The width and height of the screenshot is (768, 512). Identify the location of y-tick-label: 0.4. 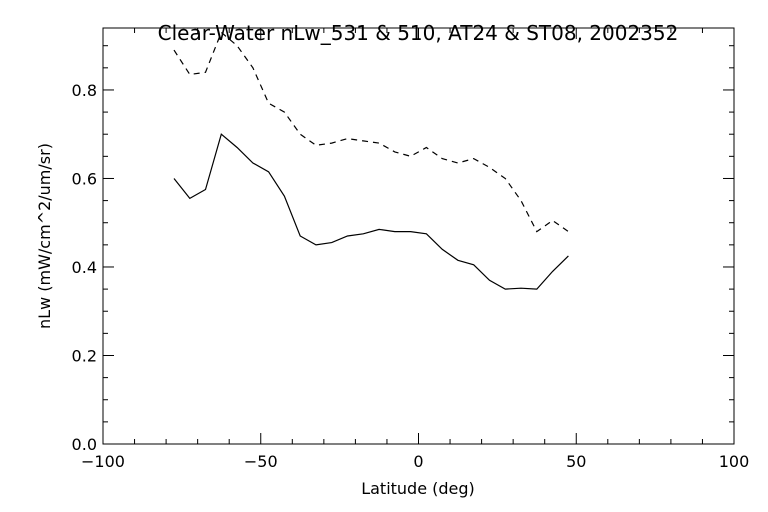
(84, 267).